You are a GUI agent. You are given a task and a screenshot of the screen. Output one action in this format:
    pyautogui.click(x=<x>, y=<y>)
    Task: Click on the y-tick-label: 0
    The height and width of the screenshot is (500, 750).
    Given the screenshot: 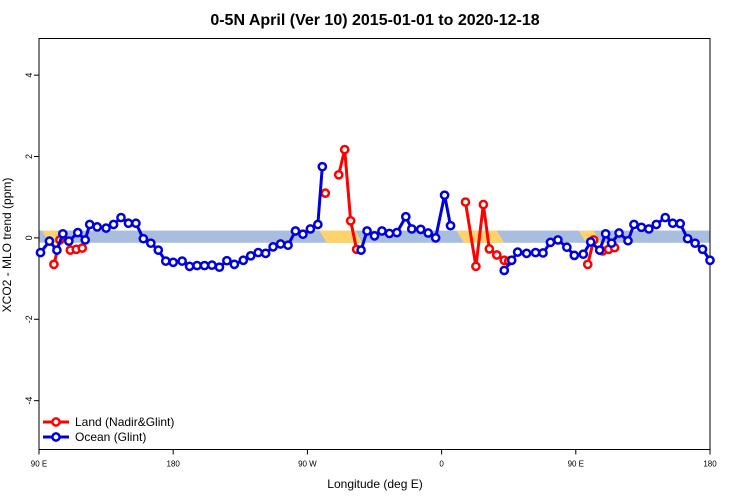 What is the action you would take?
    pyautogui.click(x=29, y=237)
    